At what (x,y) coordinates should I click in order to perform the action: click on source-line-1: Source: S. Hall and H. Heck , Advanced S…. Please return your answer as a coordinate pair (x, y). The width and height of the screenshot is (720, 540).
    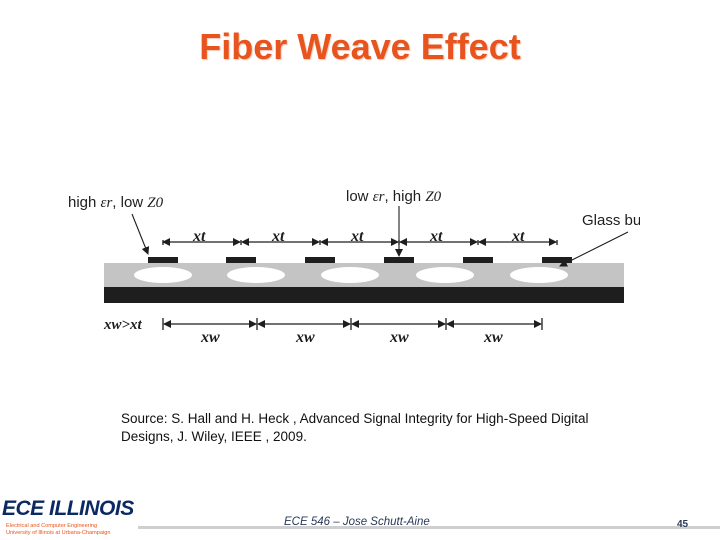
    Looking at the image, I should click on (355, 418).